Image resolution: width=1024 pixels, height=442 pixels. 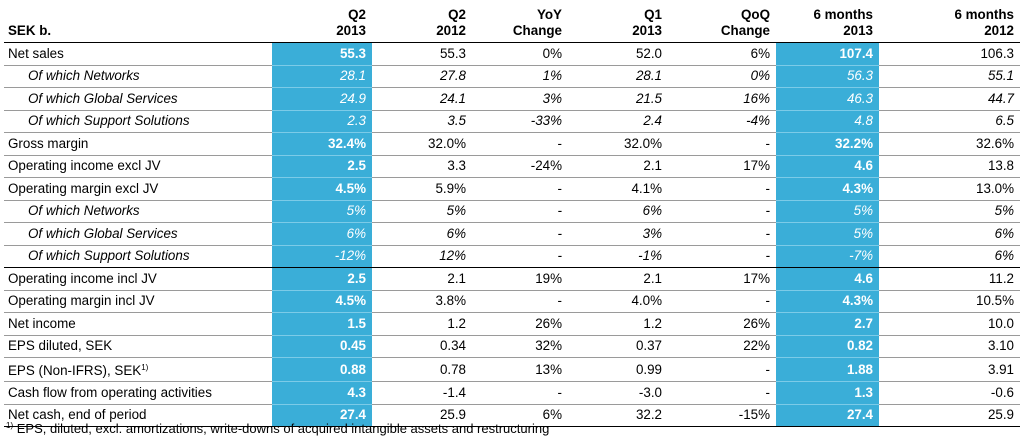 What do you see at coordinates (618, 189) in the screenshot?
I see `row-value: 4.1%` at bounding box center [618, 189].